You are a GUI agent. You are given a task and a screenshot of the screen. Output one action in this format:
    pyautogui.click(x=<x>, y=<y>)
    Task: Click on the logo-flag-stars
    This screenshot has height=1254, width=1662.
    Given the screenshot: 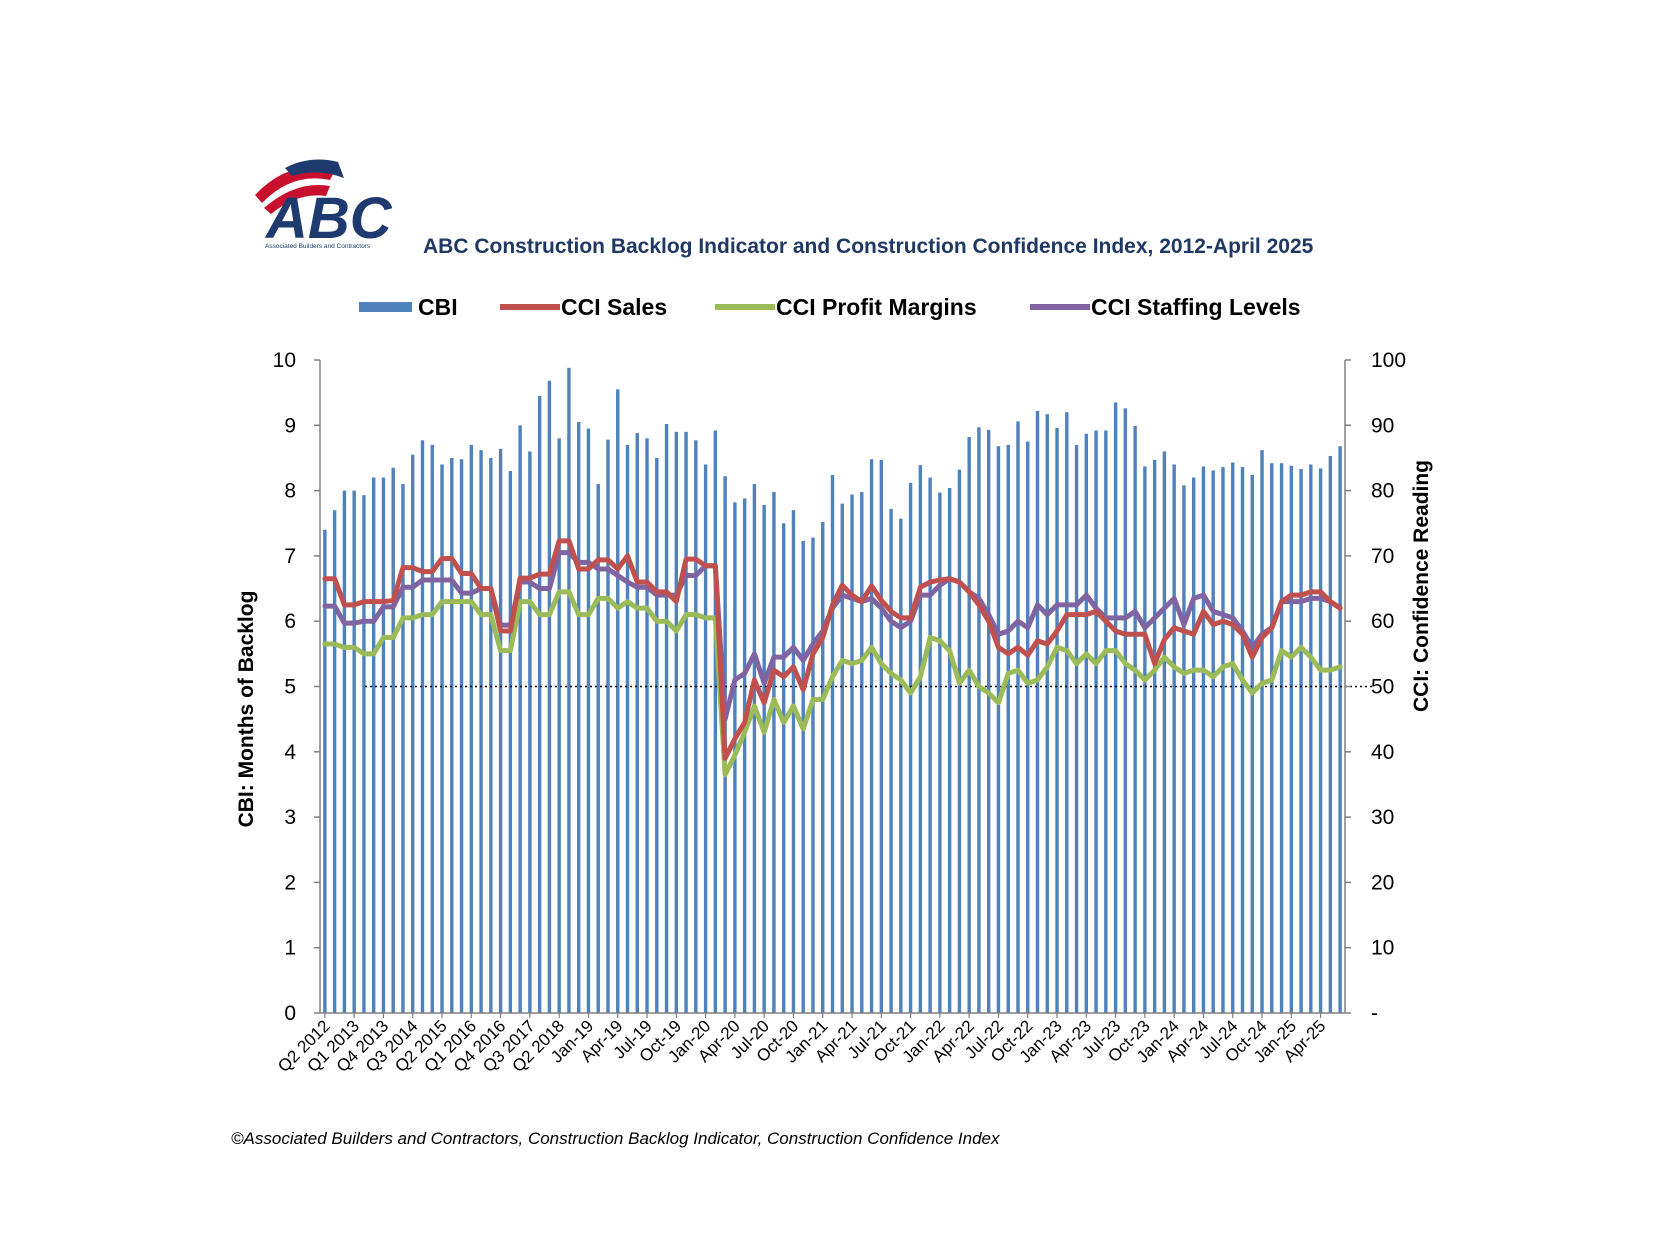 What is the action you would take?
    pyautogui.click(x=314, y=168)
    